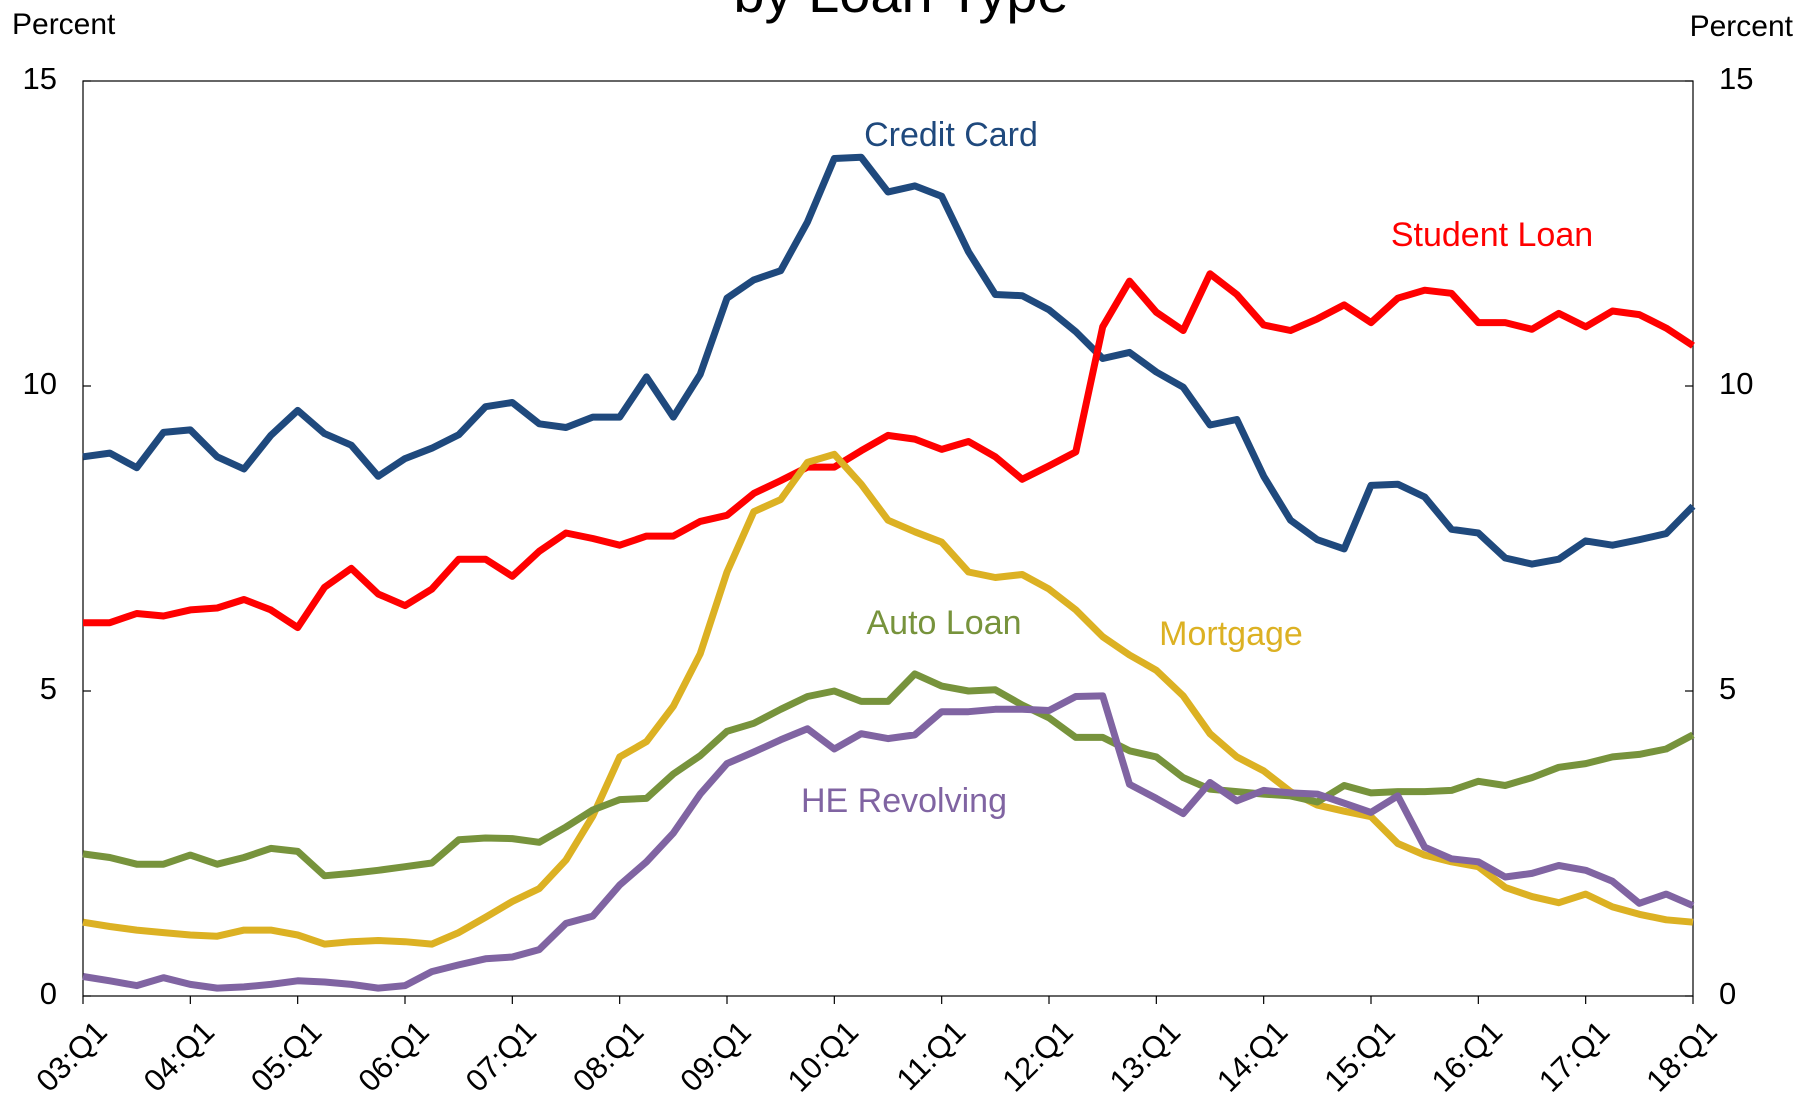  I want to click on y2-tick-label: 0, so click(1727, 993).